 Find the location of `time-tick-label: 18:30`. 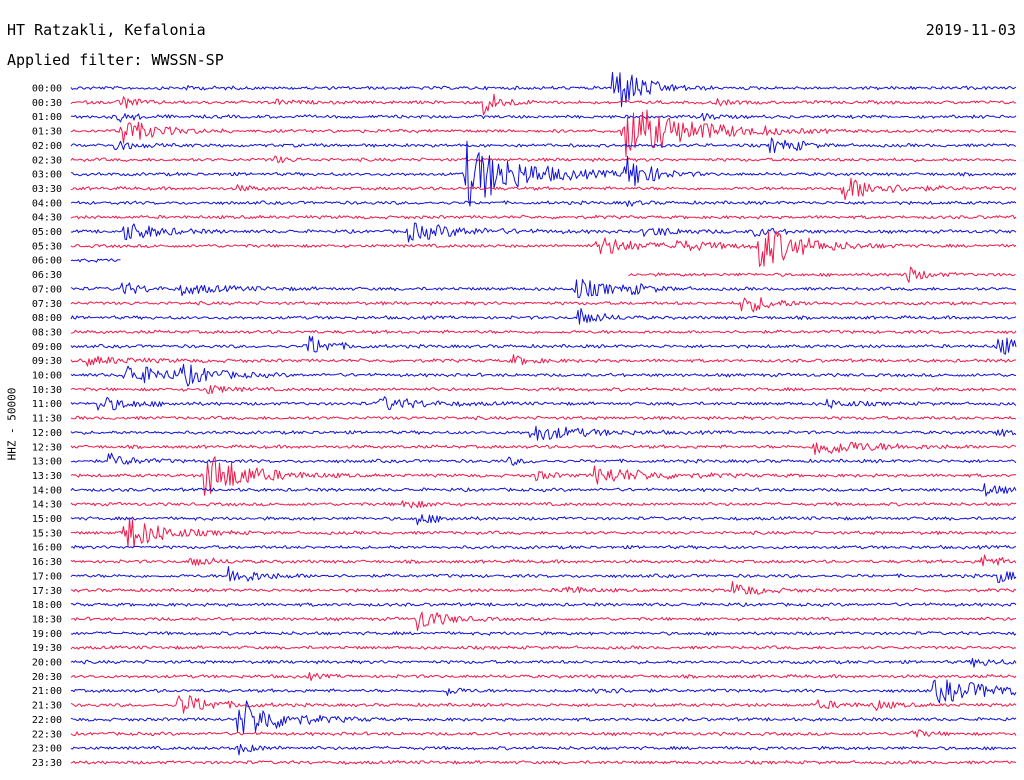

time-tick-label: 18:30 is located at coordinates (47, 619).